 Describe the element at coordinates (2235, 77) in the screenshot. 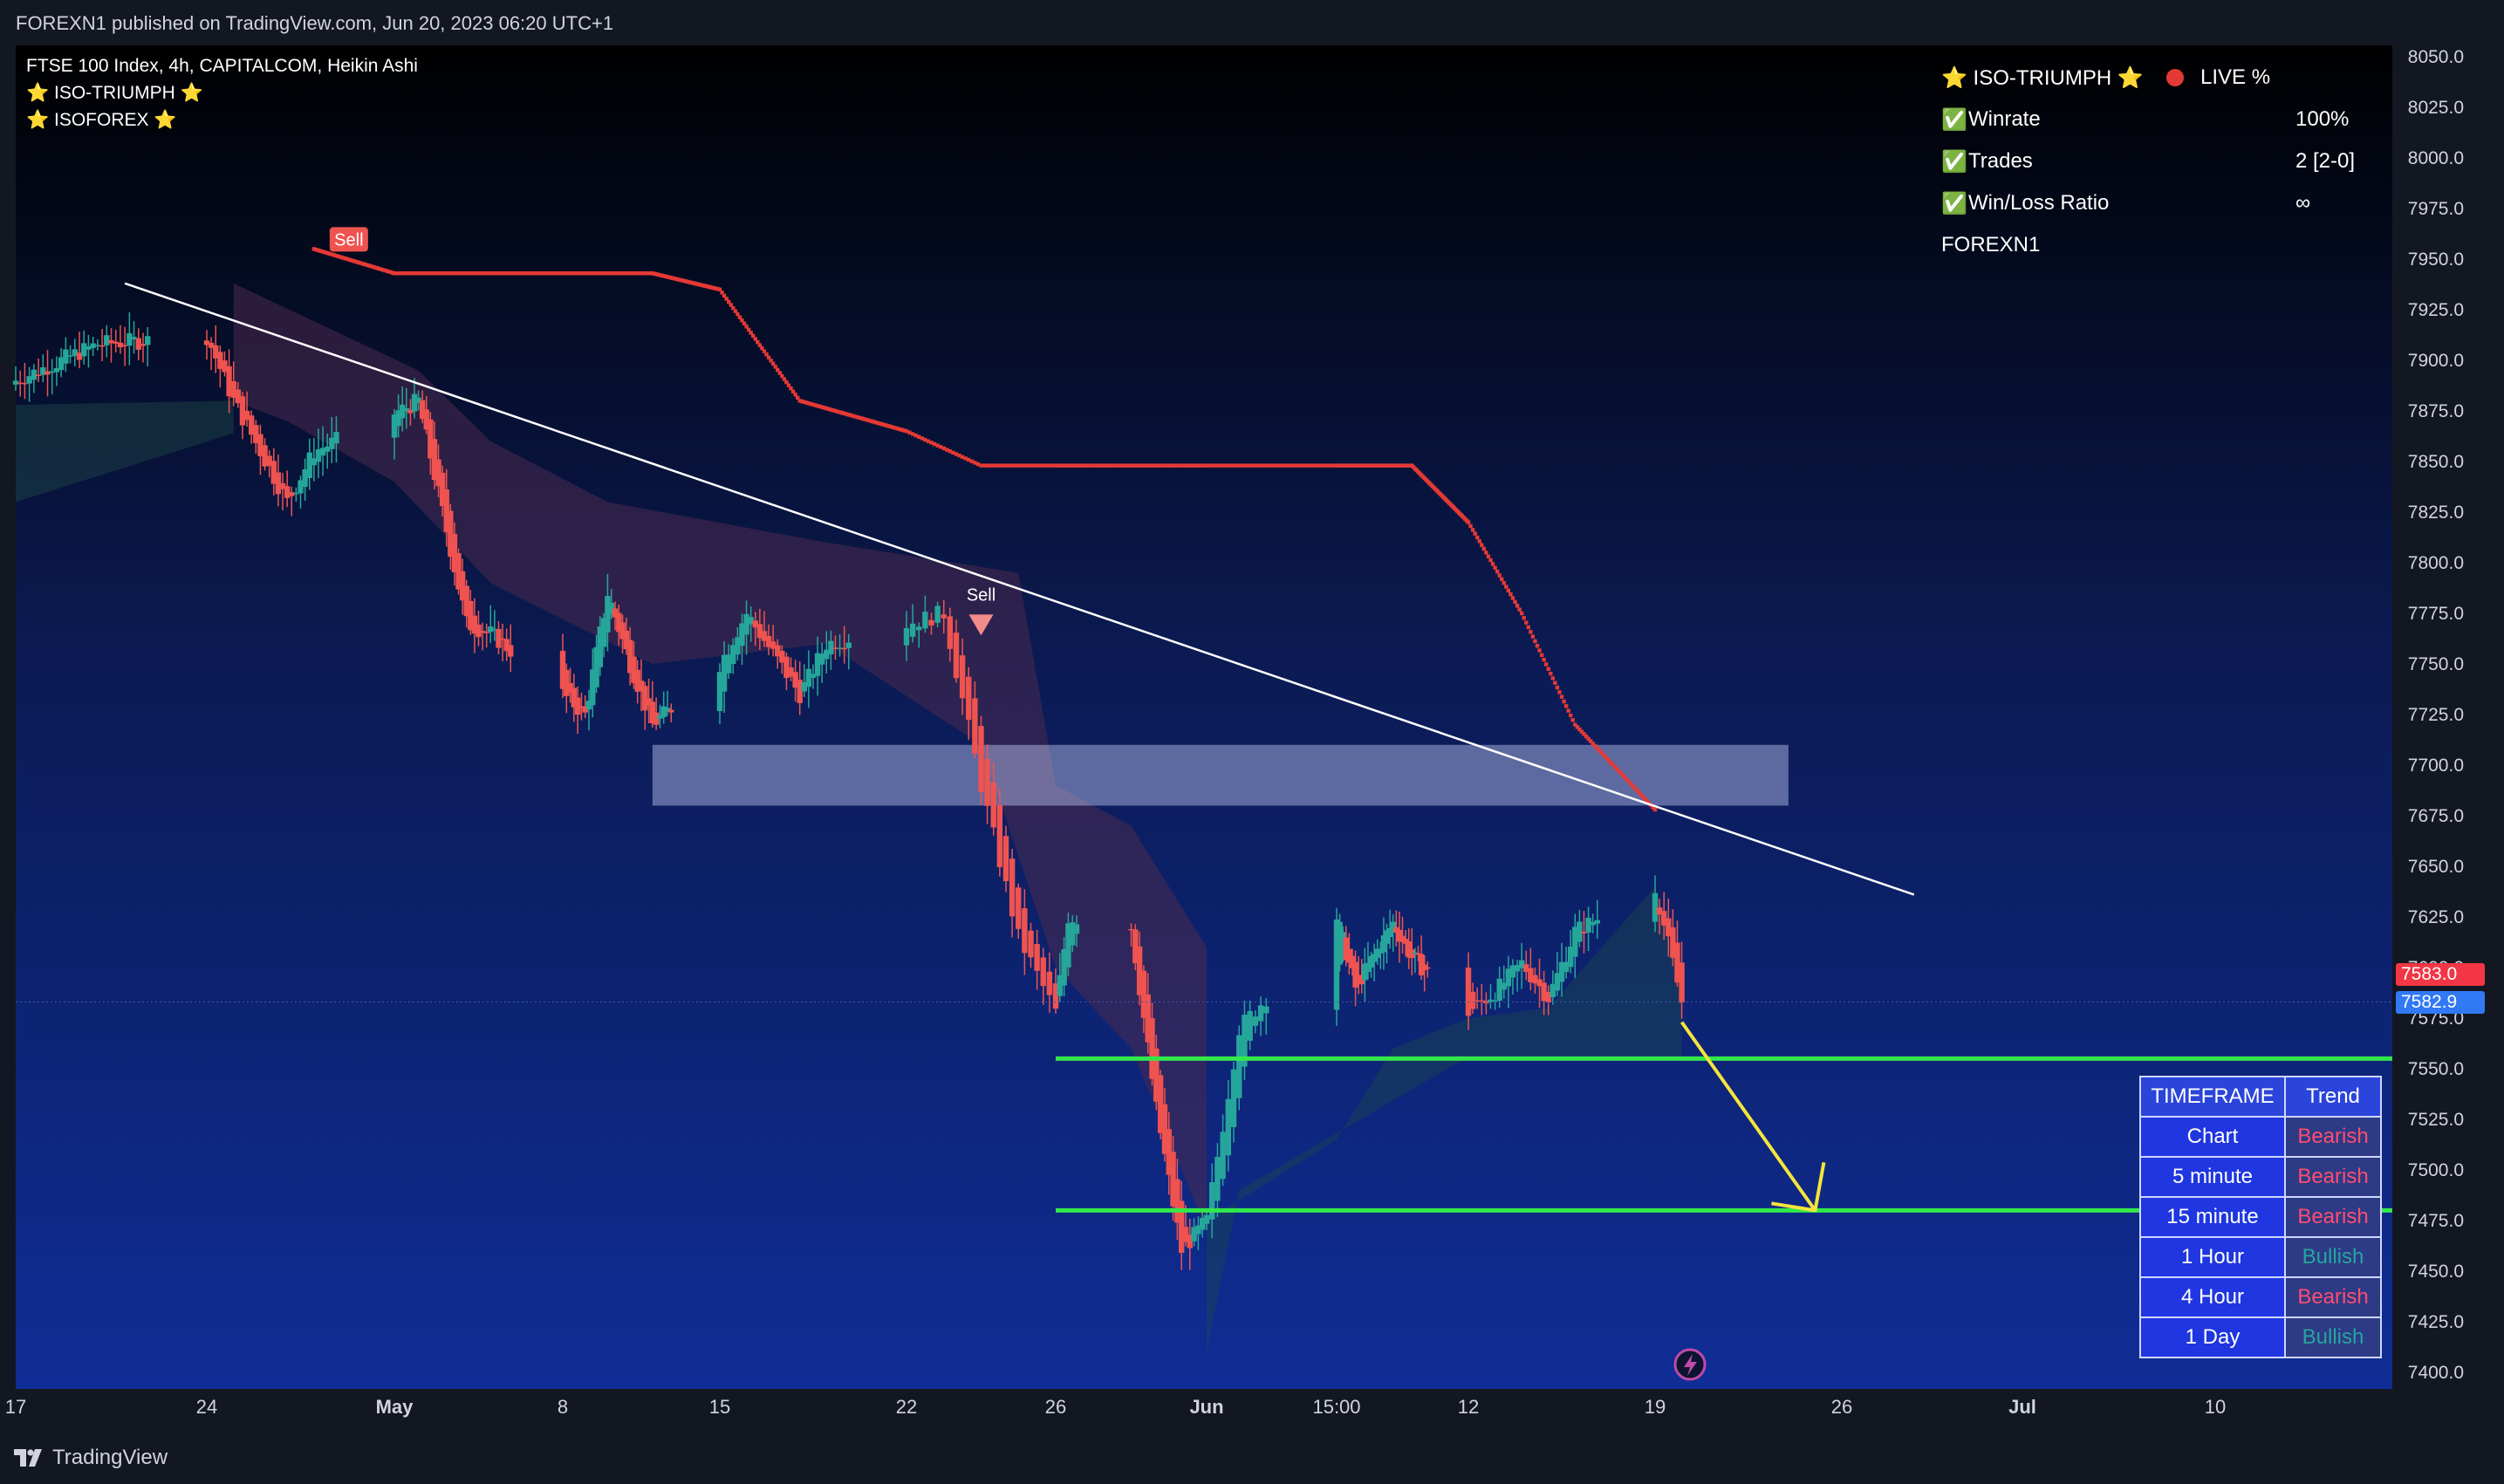

I see `live-label: LIVE %` at that location.